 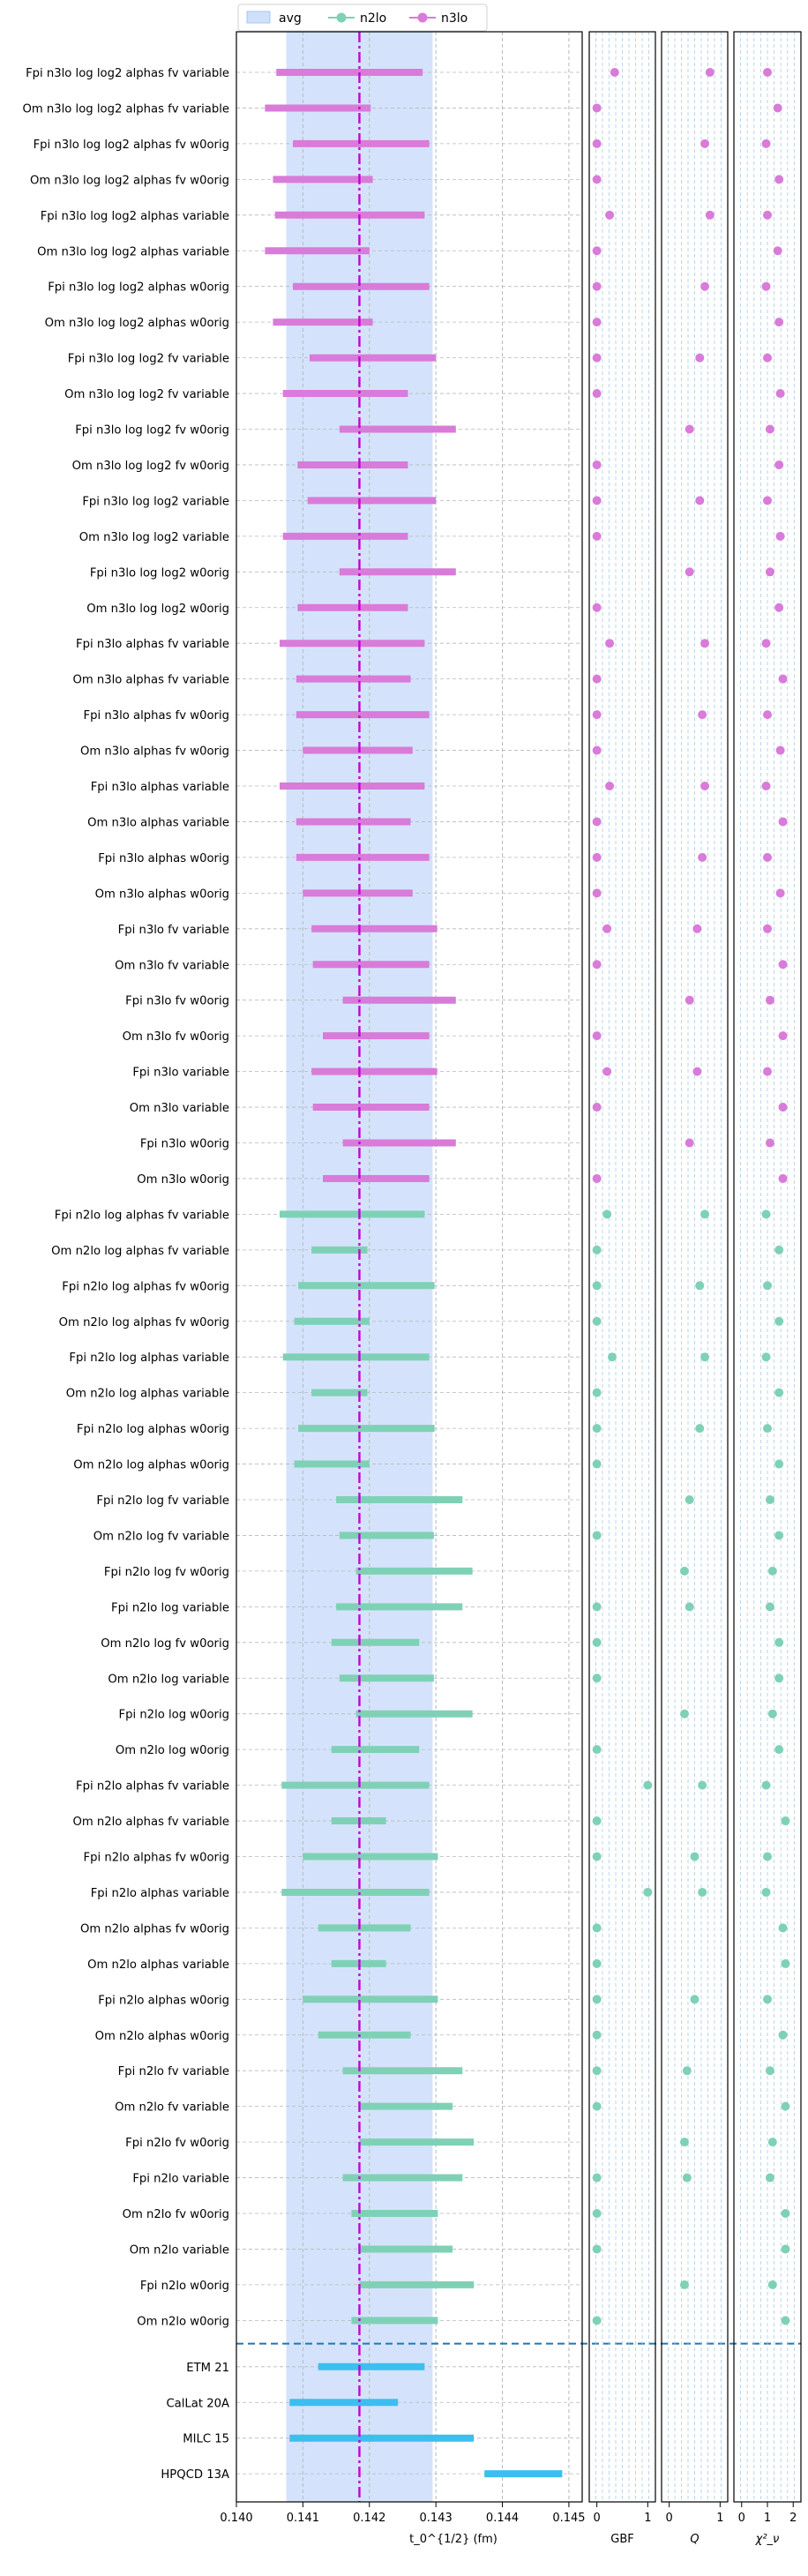 I want to click on row-label: ETM 21, so click(x=207, y=2369).